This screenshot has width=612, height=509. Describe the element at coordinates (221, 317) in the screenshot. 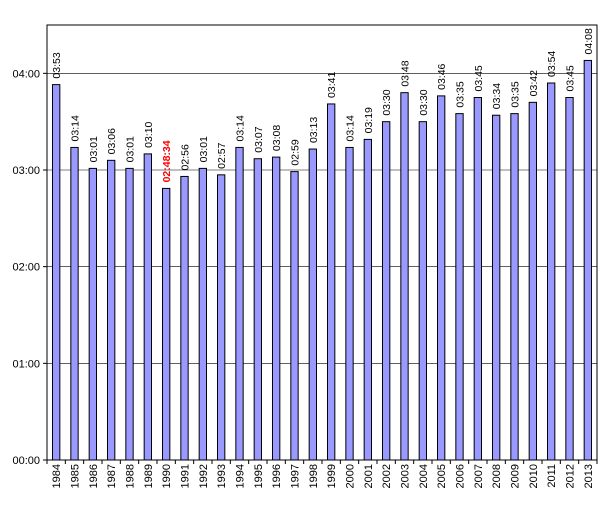

I see `bar-1993` at that location.